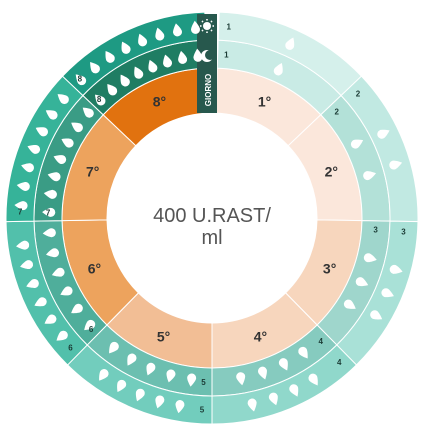 The width and height of the screenshot is (425, 427). Describe the element at coordinates (202, 410) in the screenshot. I see `day-drop-count-5: 5` at that location.